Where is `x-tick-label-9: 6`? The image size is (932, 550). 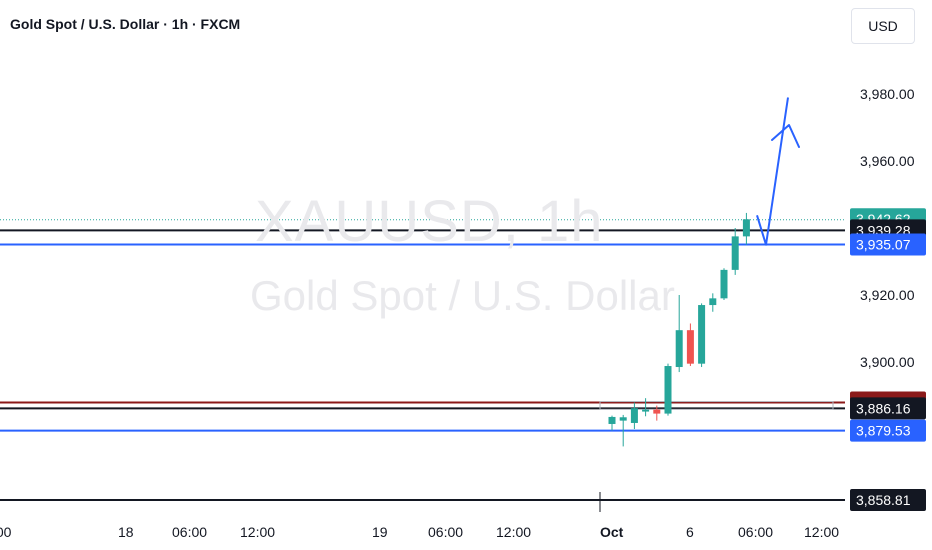
x-tick-label-9: 6 is located at coordinates (690, 532).